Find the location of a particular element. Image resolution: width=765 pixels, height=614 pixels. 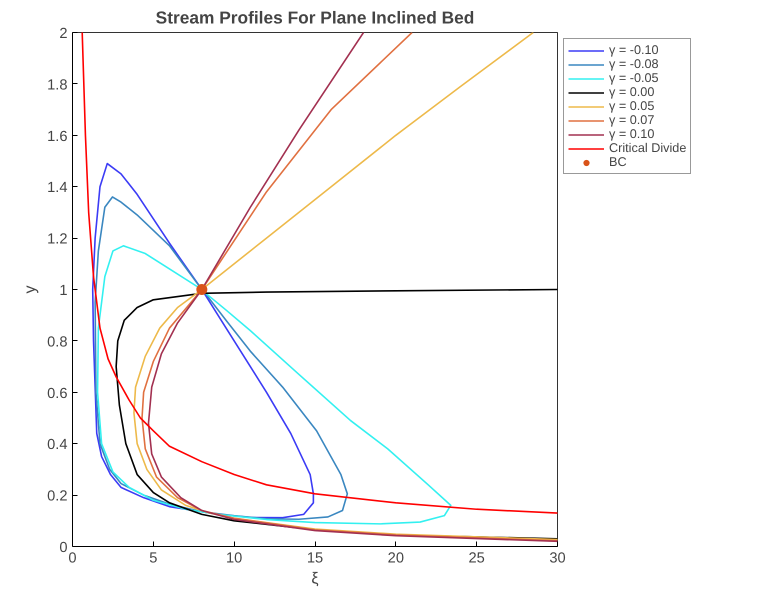

legend-label: γ = 0.00 is located at coordinates (631, 92).